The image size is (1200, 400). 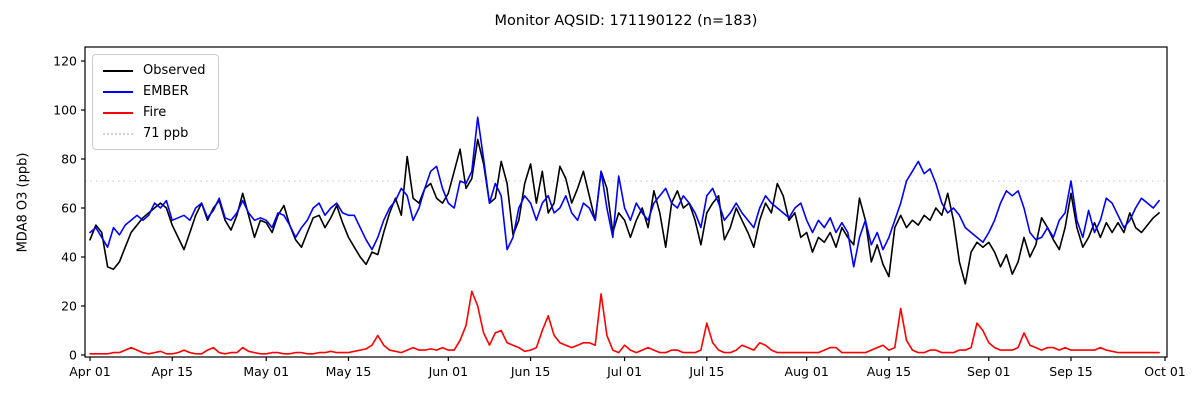 What do you see at coordinates (118, 112) in the screenshot?
I see `fire-line-sample` at bounding box center [118, 112].